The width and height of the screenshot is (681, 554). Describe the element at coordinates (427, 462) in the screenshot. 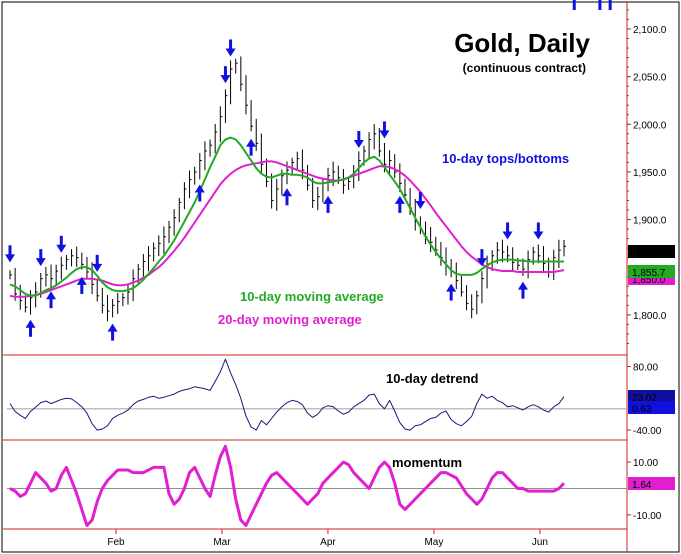

I see `momentum-label: momentum` at that location.